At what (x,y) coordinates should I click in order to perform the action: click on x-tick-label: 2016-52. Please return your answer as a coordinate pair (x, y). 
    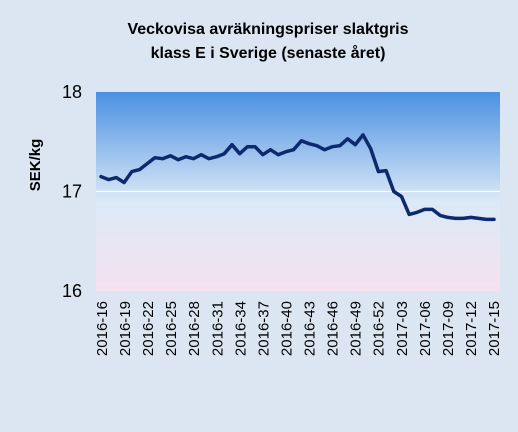
    Looking at the image, I should click on (379, 328).